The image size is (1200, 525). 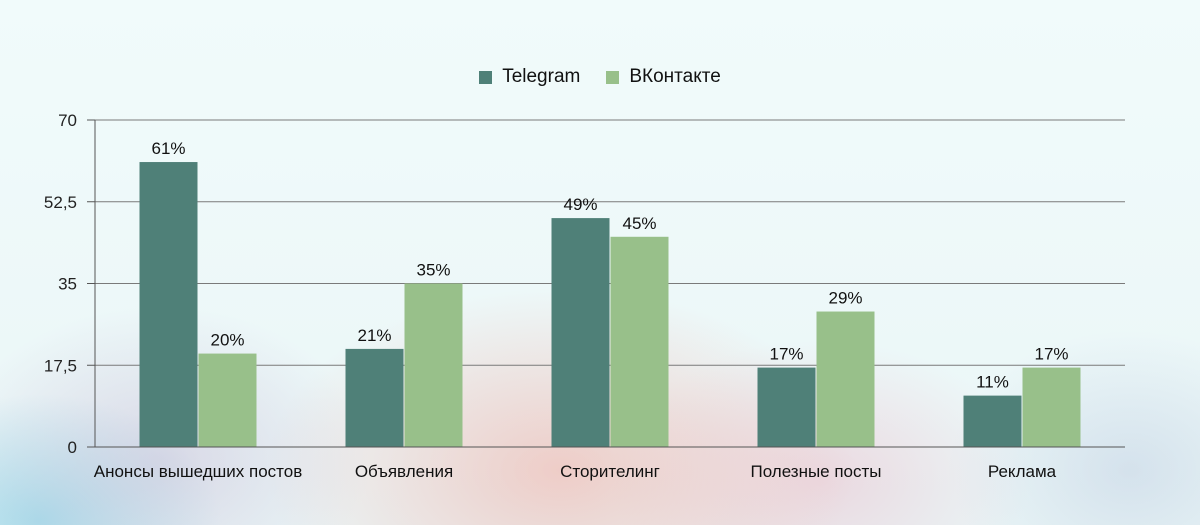 I want to click on data-label: 49%, so click(x=580, y=204).